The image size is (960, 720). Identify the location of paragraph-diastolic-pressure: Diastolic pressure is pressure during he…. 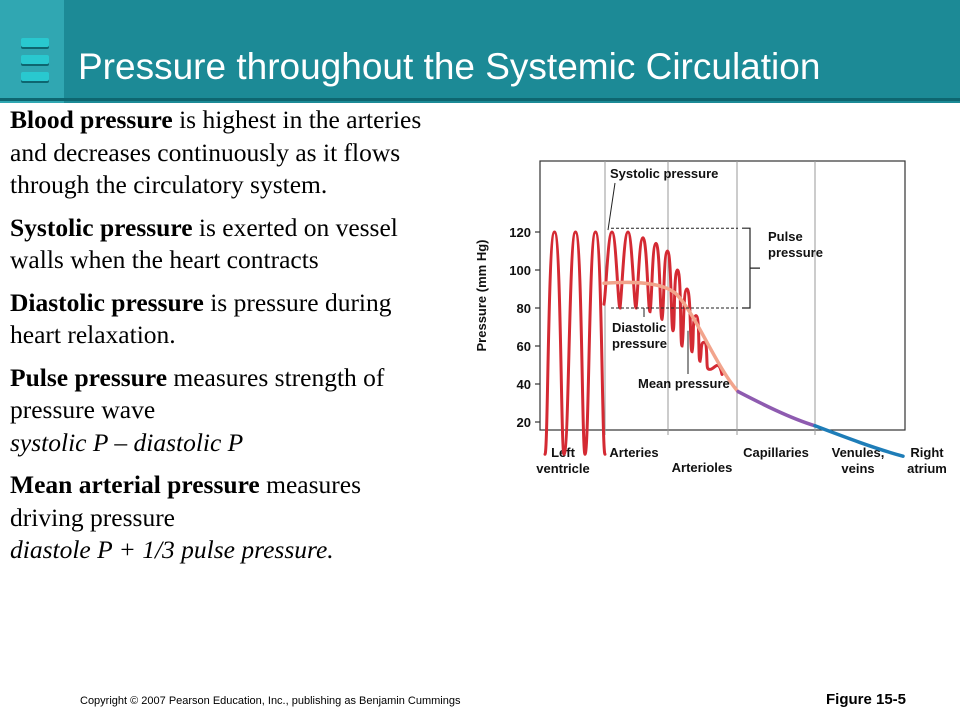
(222, 319).